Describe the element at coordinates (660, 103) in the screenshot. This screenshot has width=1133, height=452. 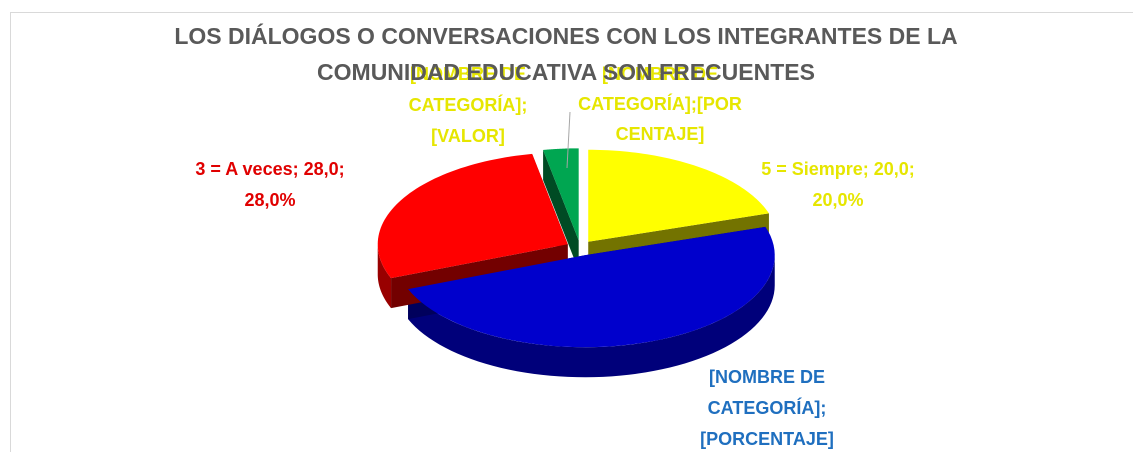
I see `annotation: CATEGORÍA];[POR` at that location.